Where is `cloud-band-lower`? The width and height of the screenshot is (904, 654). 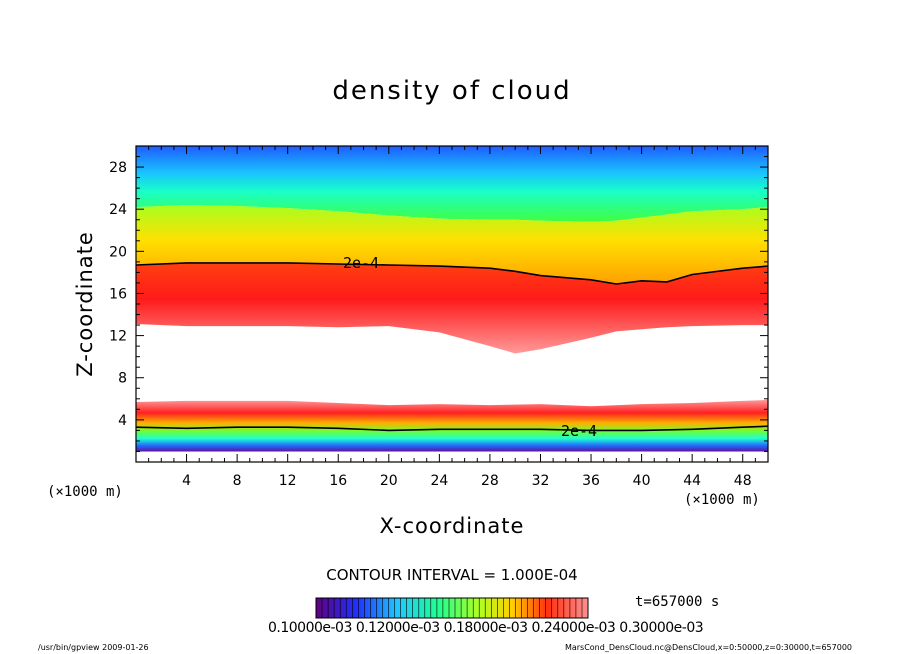 cloud-band-lower is located at coordinates (452, 425).